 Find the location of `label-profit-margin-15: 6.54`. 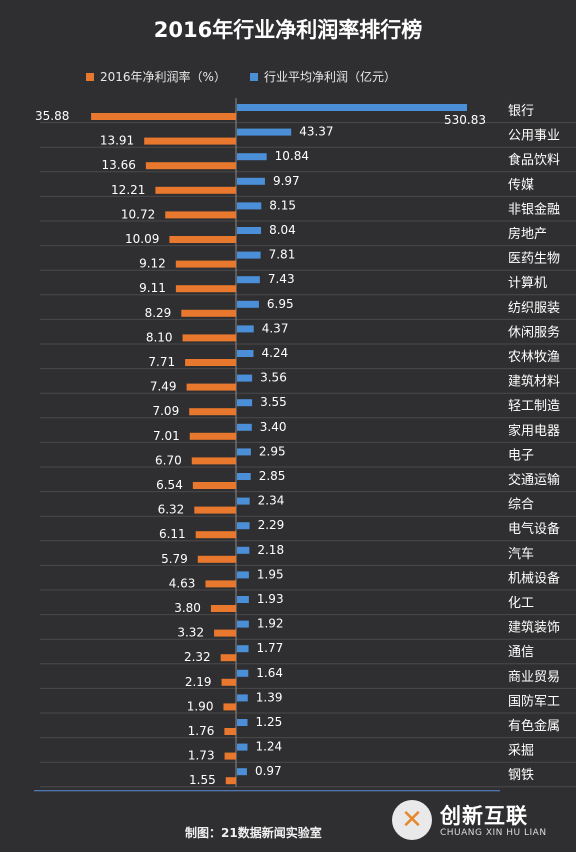

label-profit-margin-15: 6.54 is located at coordinates (169, 485).